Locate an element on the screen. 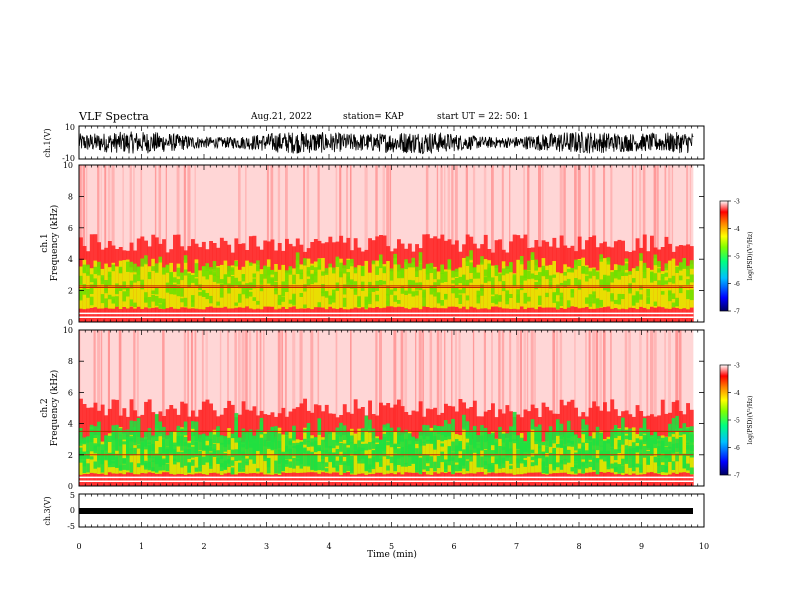 The image size is (792, 612). colorbar-tick-label: -3 is located at coordinates (737, 202).